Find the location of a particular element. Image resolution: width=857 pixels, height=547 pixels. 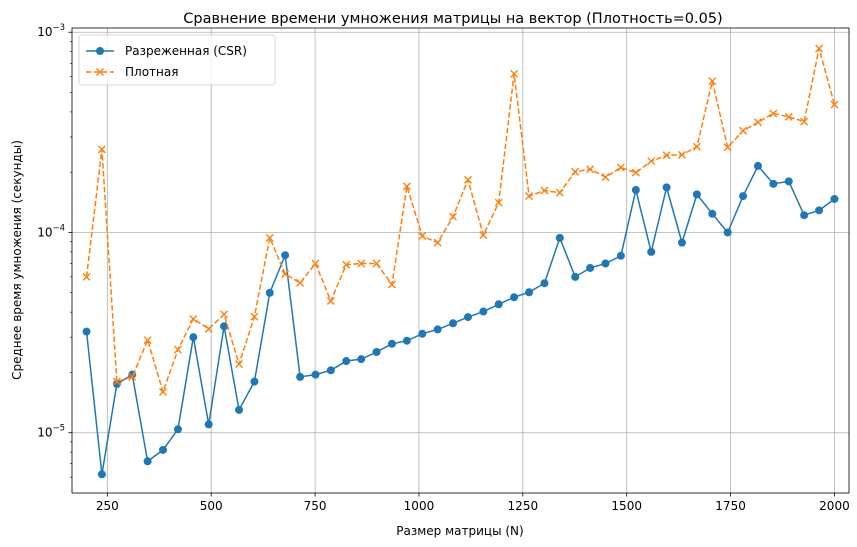

legend-label: Разреженная (CSR) is located at coordinates (186, 51).